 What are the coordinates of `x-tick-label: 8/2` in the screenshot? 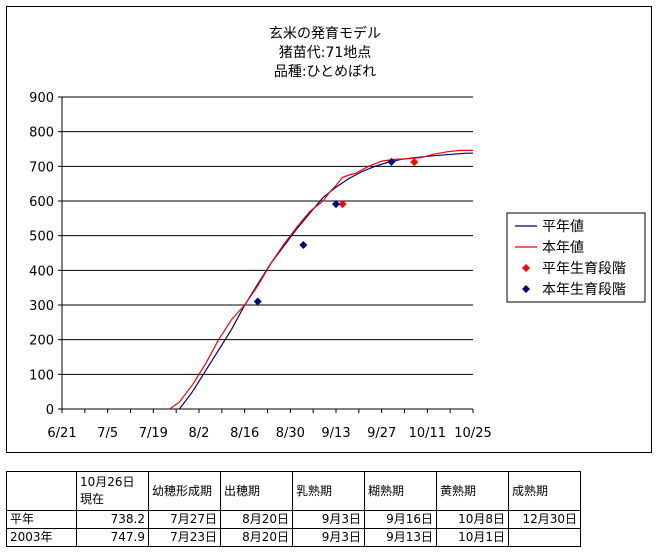 It's located at (199, 433).